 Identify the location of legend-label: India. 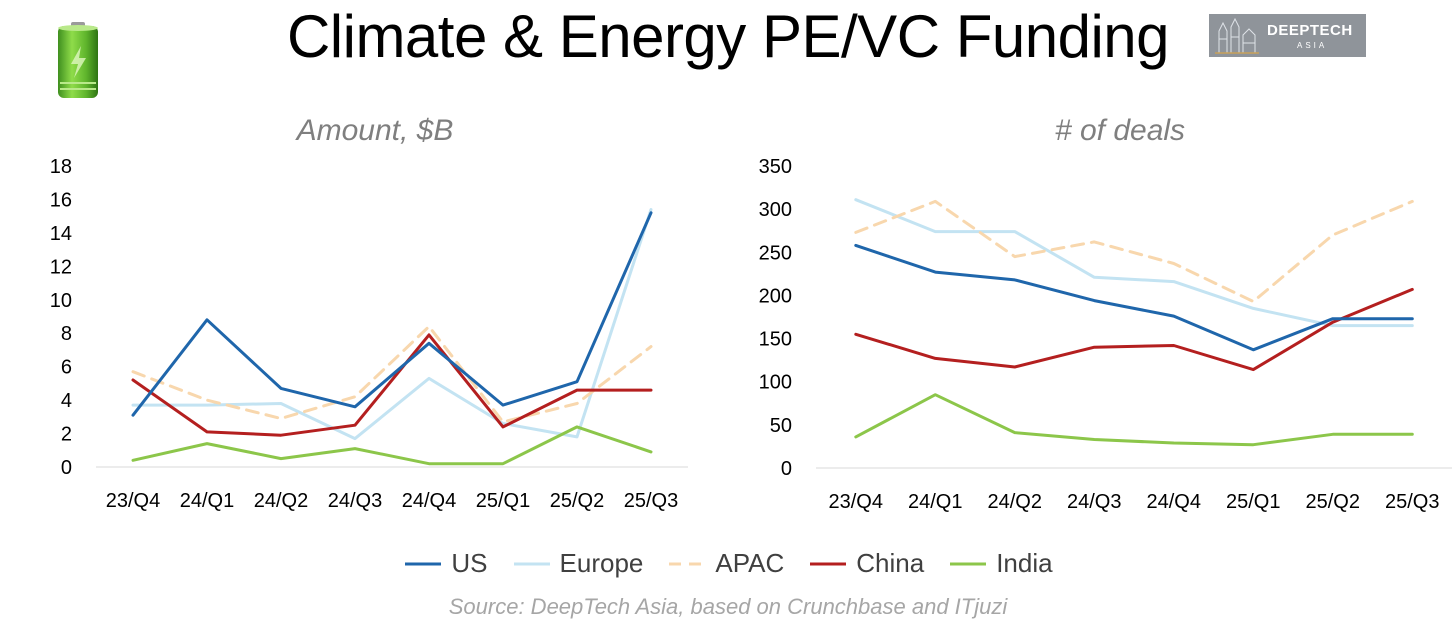
(1024, 563).